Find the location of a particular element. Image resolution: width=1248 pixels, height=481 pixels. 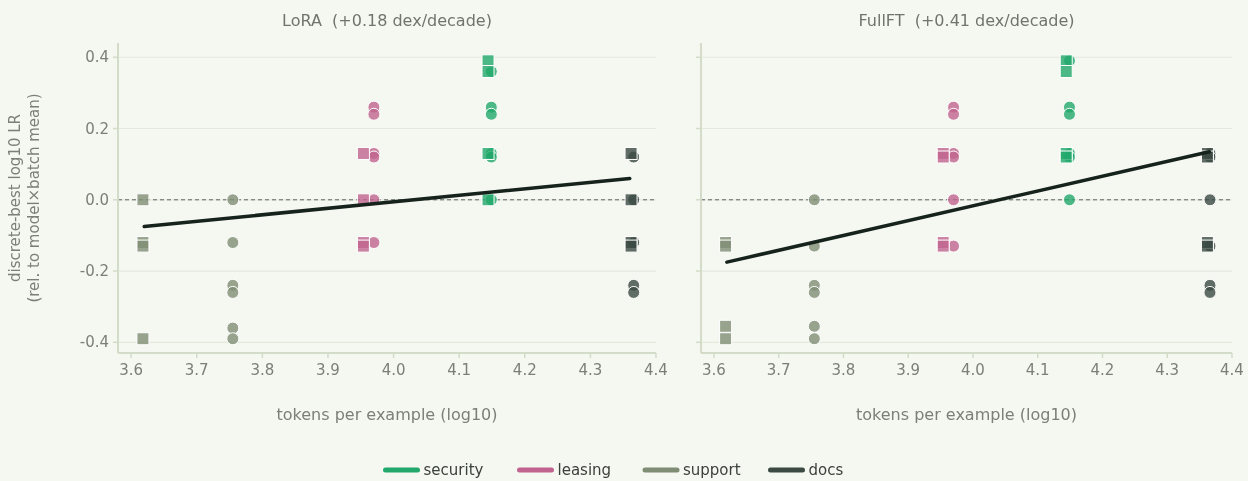

y-tick-label: 0.4 is located at coordinates (97, 57).